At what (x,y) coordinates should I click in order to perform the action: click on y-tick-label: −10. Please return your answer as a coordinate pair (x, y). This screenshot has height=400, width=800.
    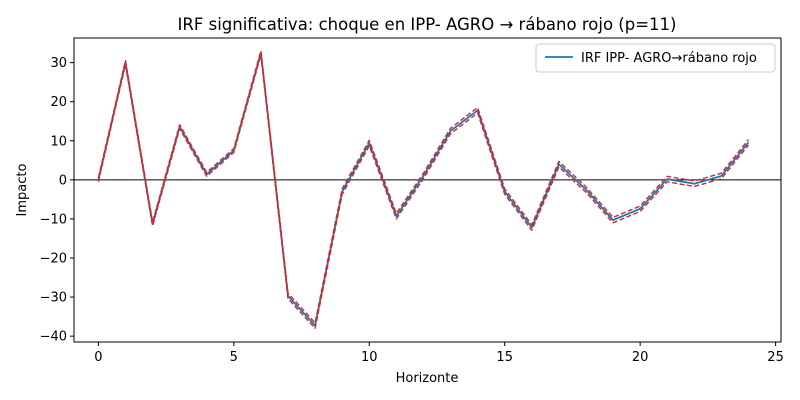
    Looking at the image, I should click on (53, 219).